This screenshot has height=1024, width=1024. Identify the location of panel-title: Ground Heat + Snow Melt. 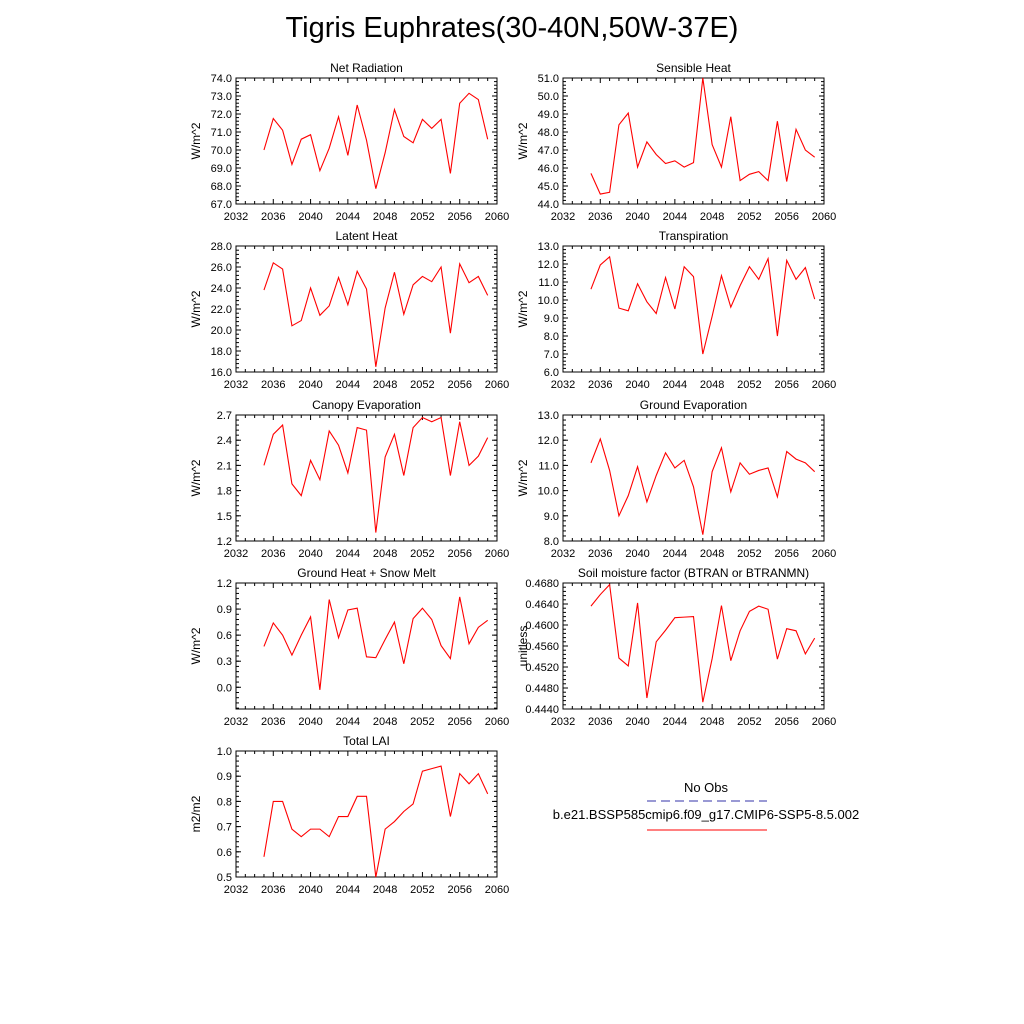
(366, 573).